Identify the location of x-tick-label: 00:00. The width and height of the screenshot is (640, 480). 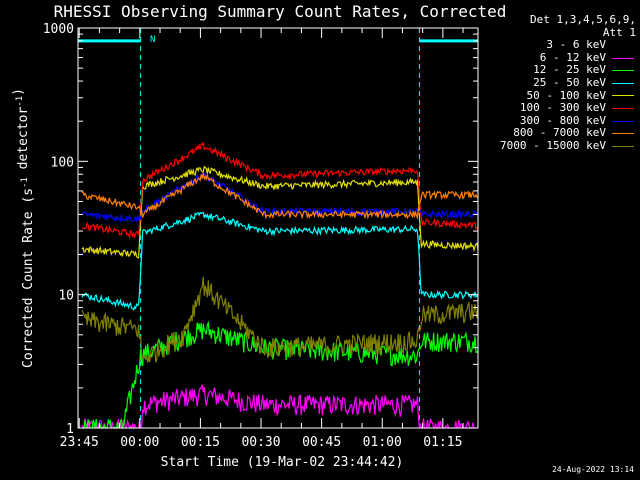
(139, 442).